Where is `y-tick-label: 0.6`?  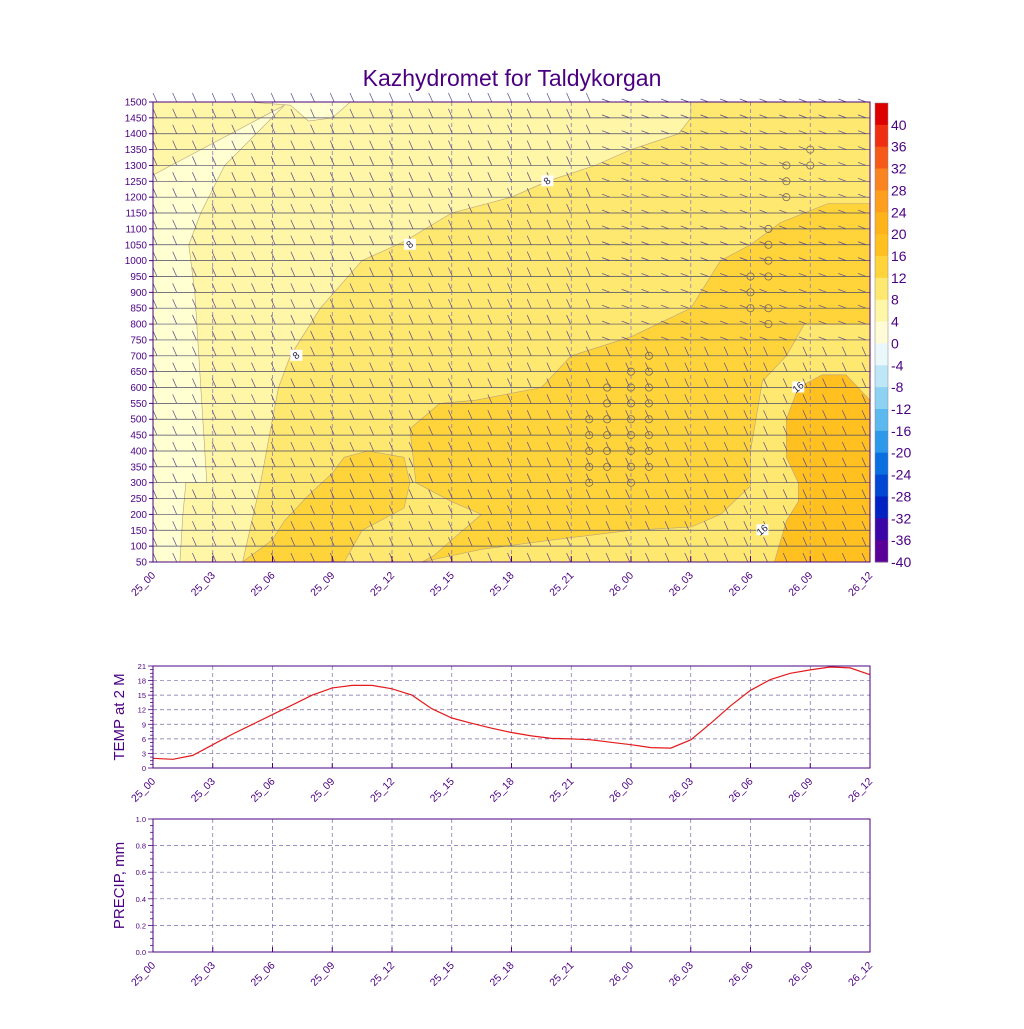
y-tick-label: 0.6 is located at coordinates (141, 872).